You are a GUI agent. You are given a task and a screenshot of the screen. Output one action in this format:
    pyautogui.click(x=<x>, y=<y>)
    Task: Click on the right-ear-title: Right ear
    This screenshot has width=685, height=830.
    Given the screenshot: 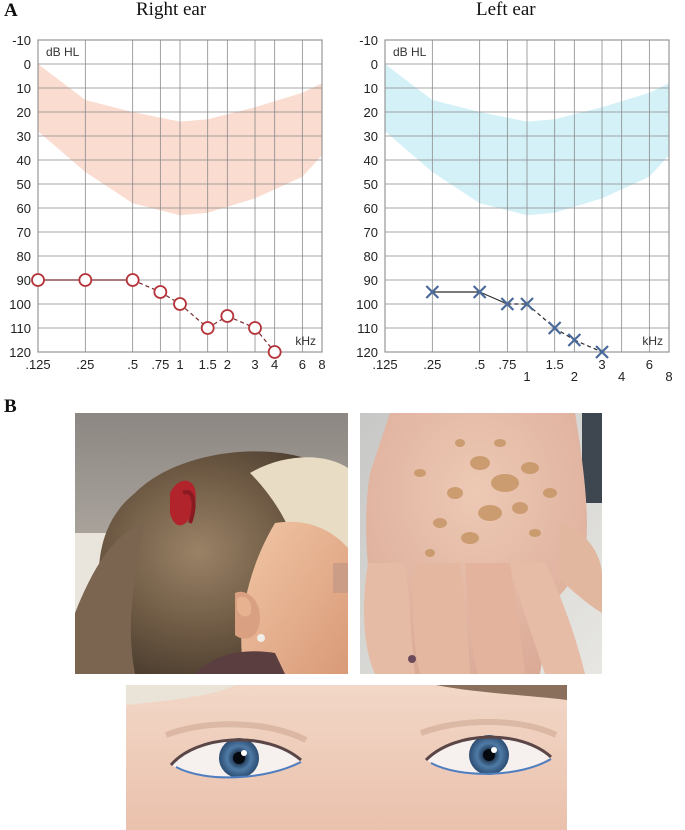 What is the action you would take?
    pyautogui.click(x=171, y=10)
    